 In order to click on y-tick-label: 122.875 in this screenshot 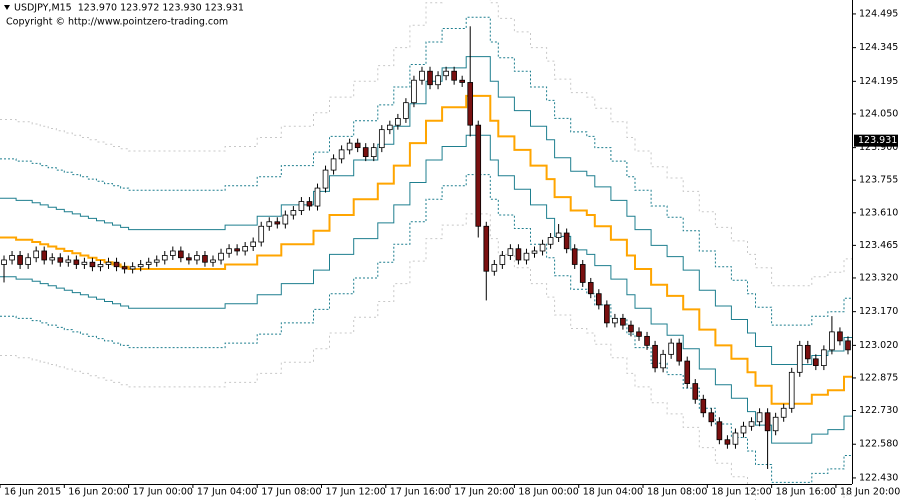, I will do `click(878, 377)`.